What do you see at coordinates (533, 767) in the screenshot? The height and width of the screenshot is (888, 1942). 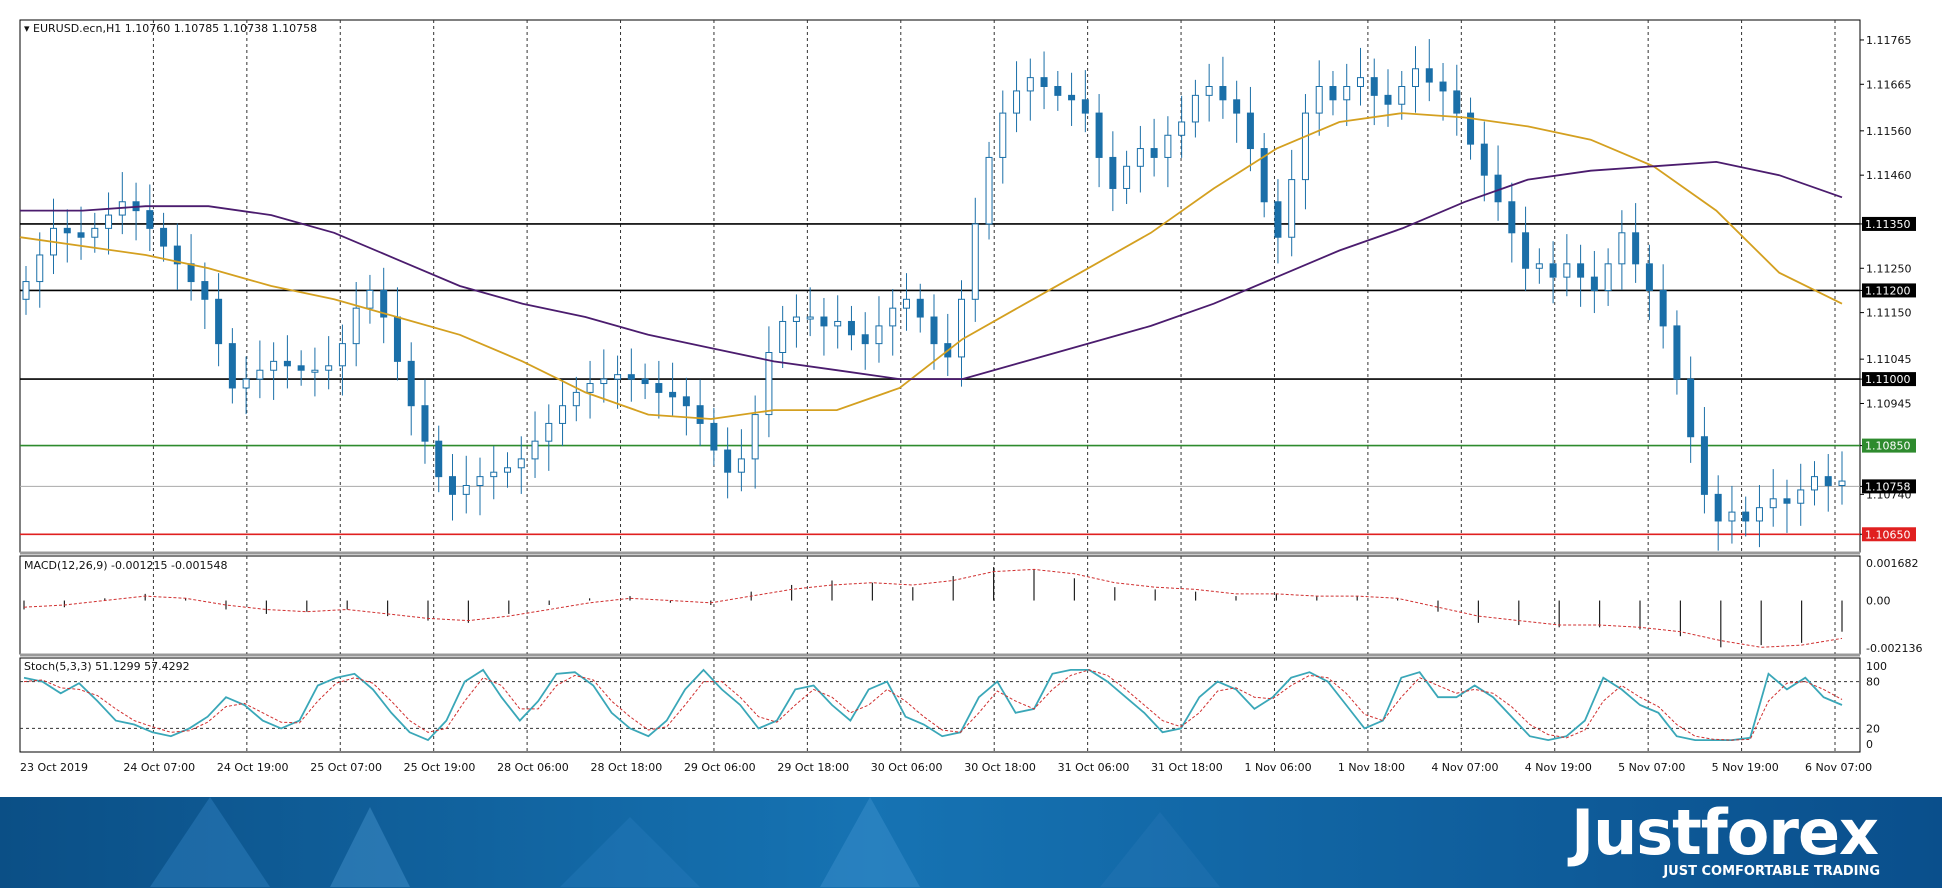 I see `x-tick-label: 28 Oct 06:00` at bounding box center [533, 767].